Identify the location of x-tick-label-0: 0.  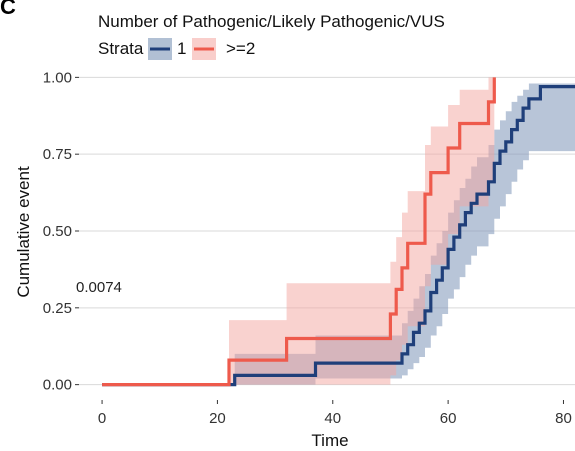
(102, 418).